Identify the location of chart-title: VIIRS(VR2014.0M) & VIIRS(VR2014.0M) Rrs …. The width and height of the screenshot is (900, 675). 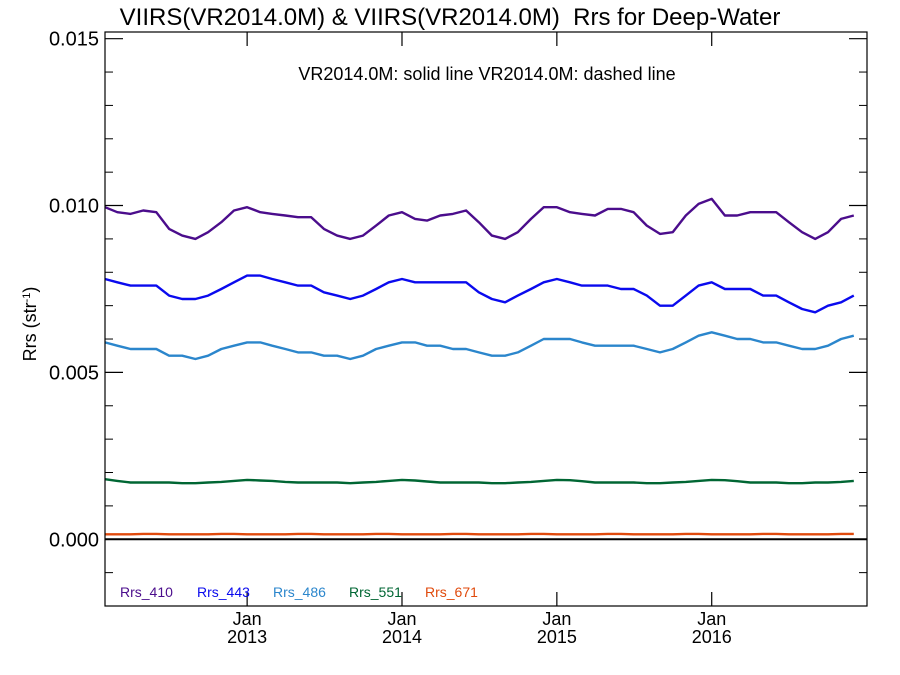
(450, 17).